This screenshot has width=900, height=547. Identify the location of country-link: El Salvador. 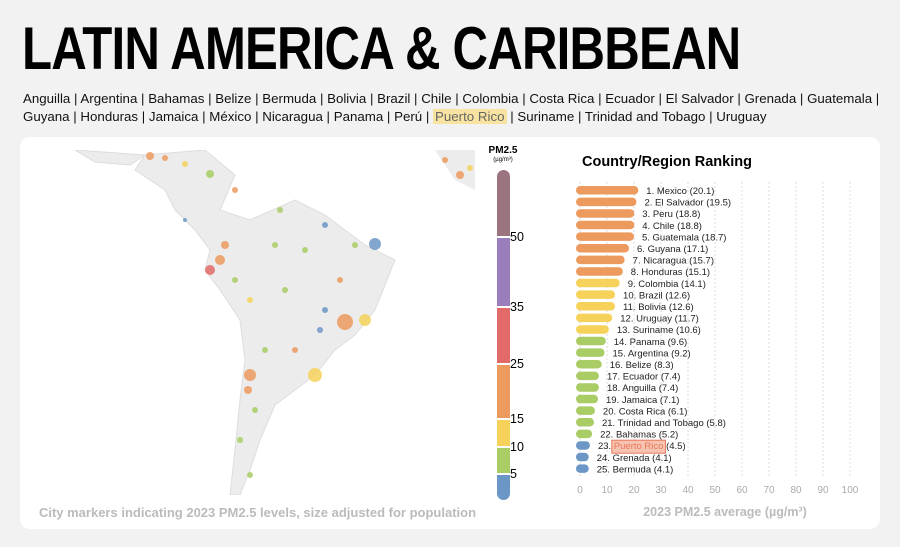
(699, 98).